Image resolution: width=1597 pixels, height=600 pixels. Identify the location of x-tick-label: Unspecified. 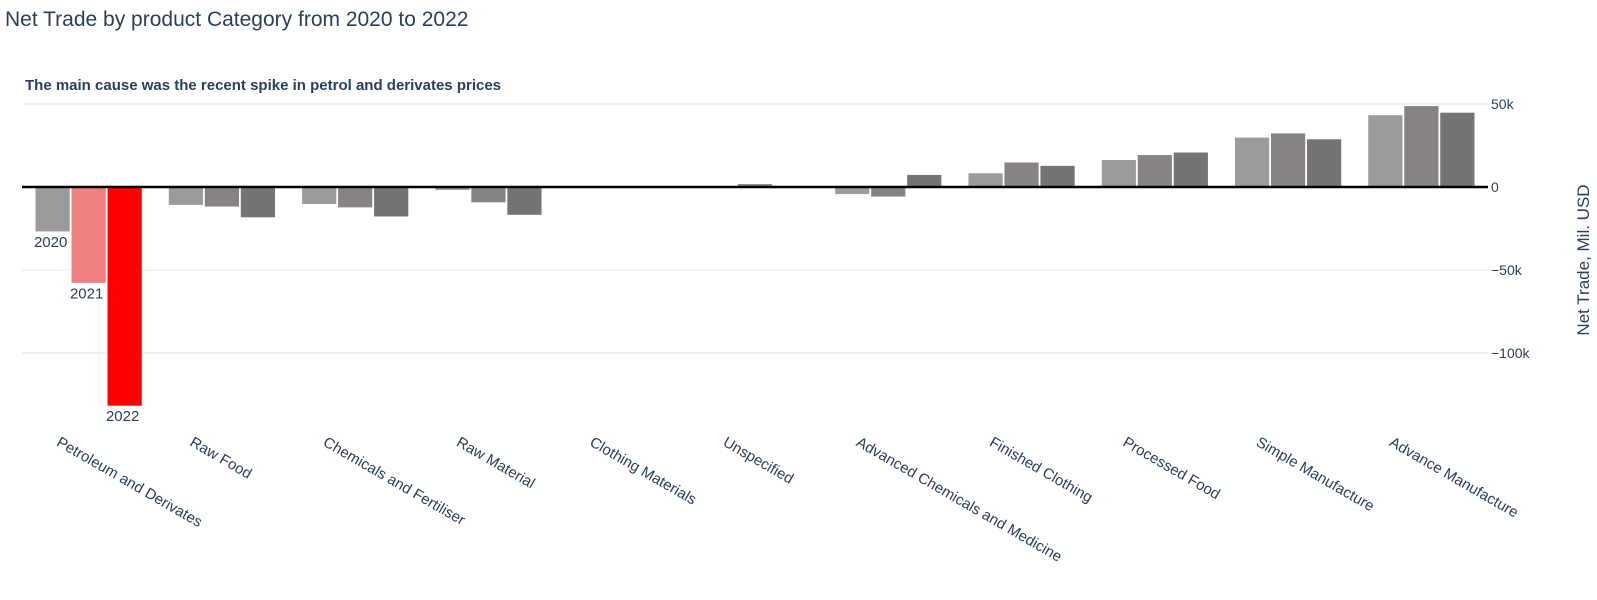
(758, 461).